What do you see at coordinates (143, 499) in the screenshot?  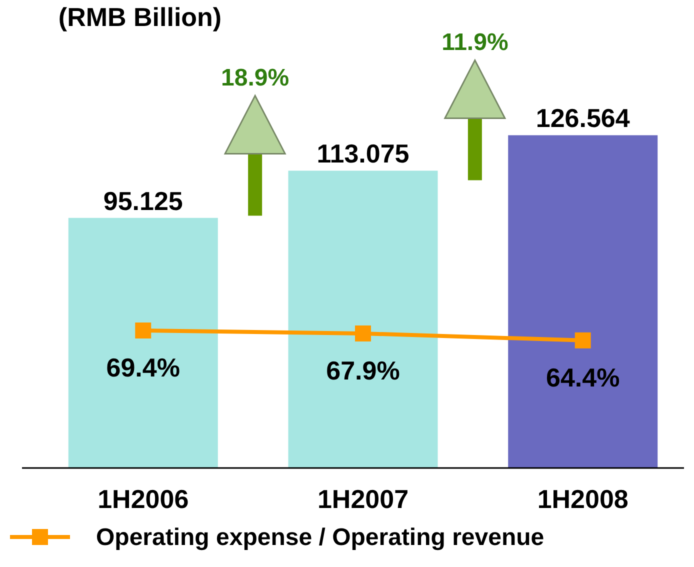 I see `x-tick-label: 1H2006` at bounding box center [143, 499].